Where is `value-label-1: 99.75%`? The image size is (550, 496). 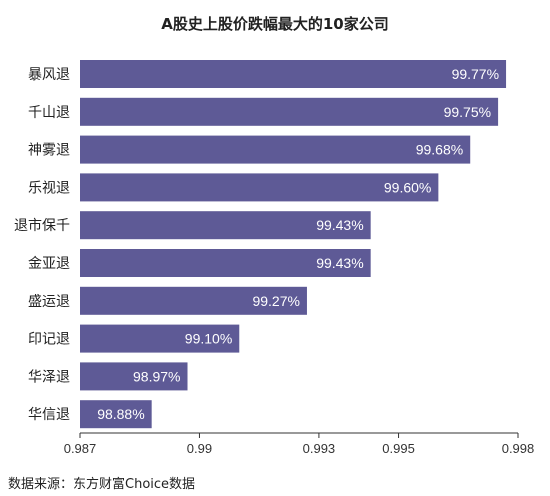
value-label-1: 99.75% is located at coordinates (467, 112).